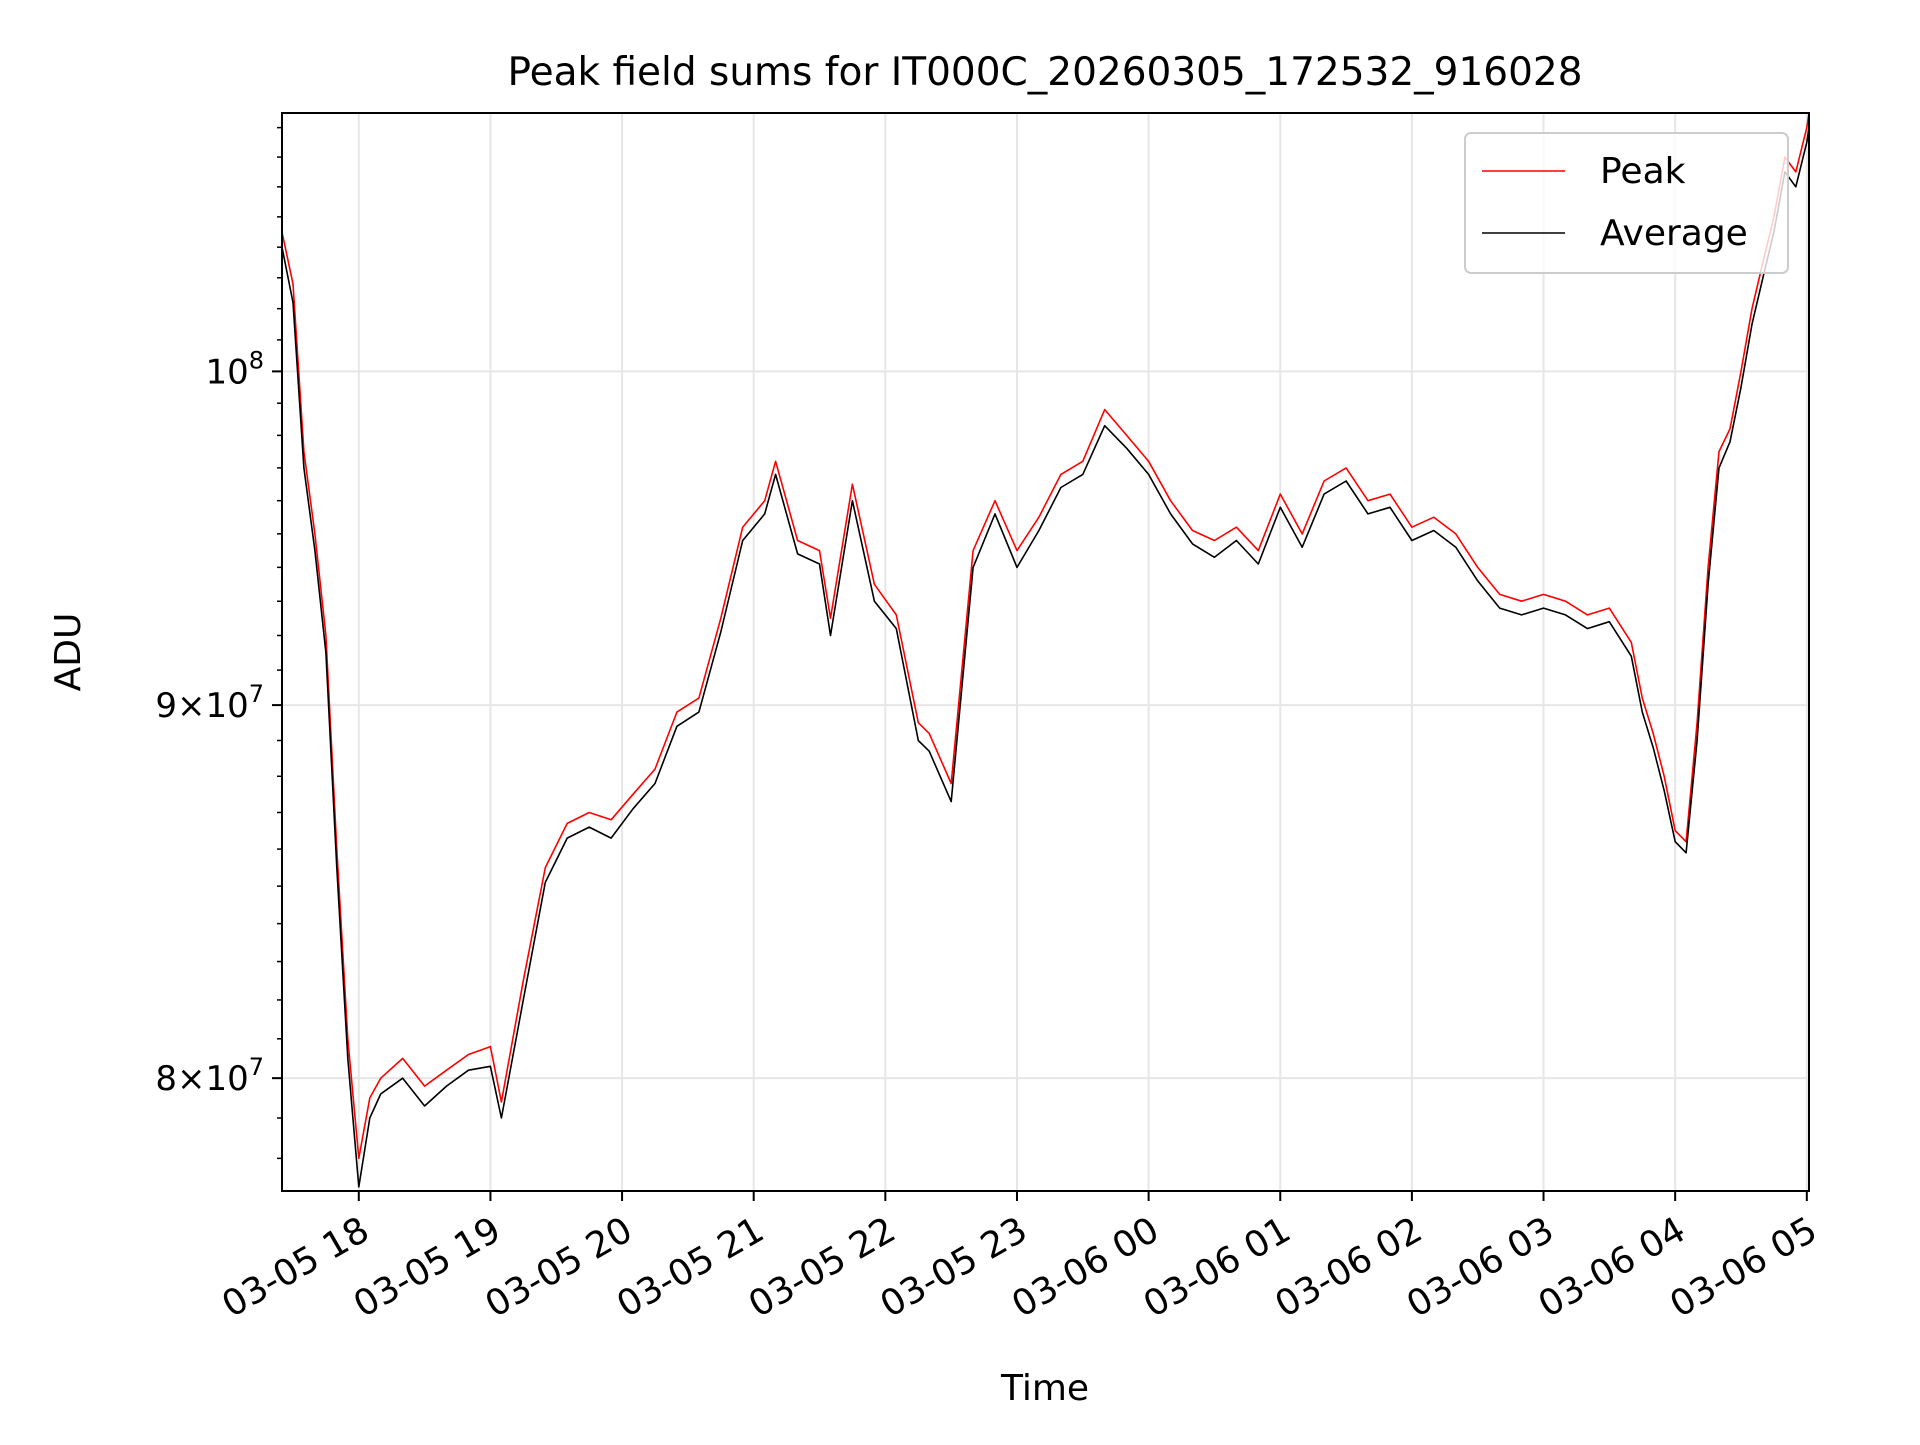  What do you see at coordinates (1674, 233) in the screenshot?
I see `legend-average-label: Average` at bounding box center [1674, 233].